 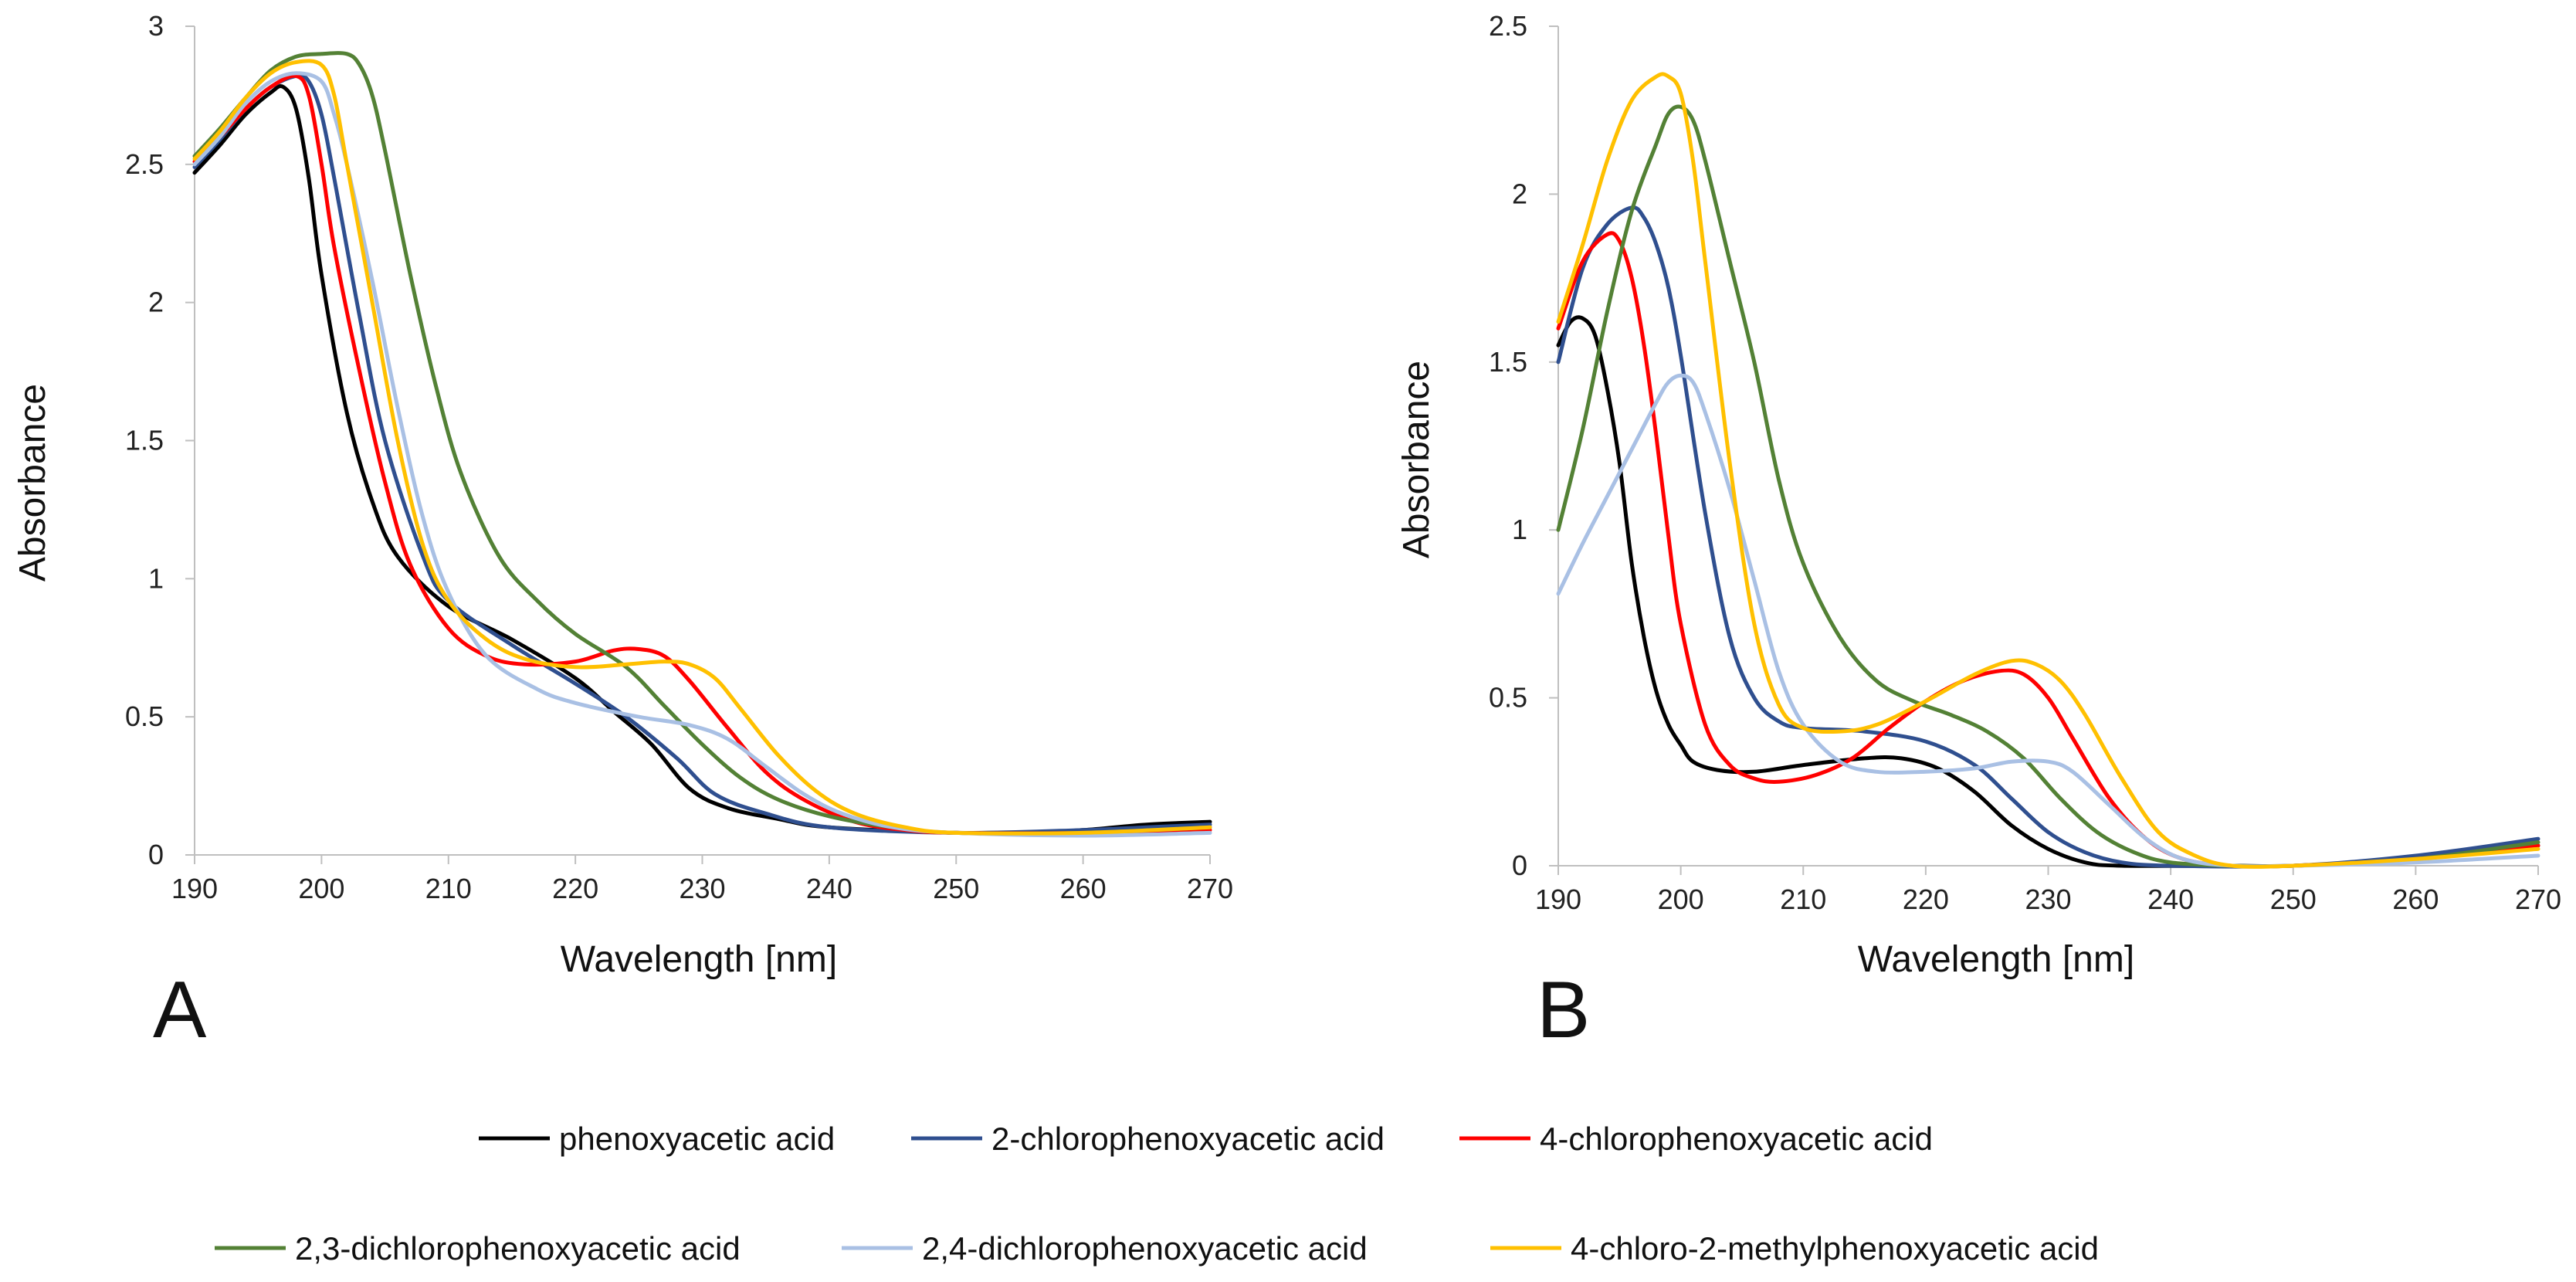 I want to click on panel-b-x-ticks, so click(x=2048, y=870).